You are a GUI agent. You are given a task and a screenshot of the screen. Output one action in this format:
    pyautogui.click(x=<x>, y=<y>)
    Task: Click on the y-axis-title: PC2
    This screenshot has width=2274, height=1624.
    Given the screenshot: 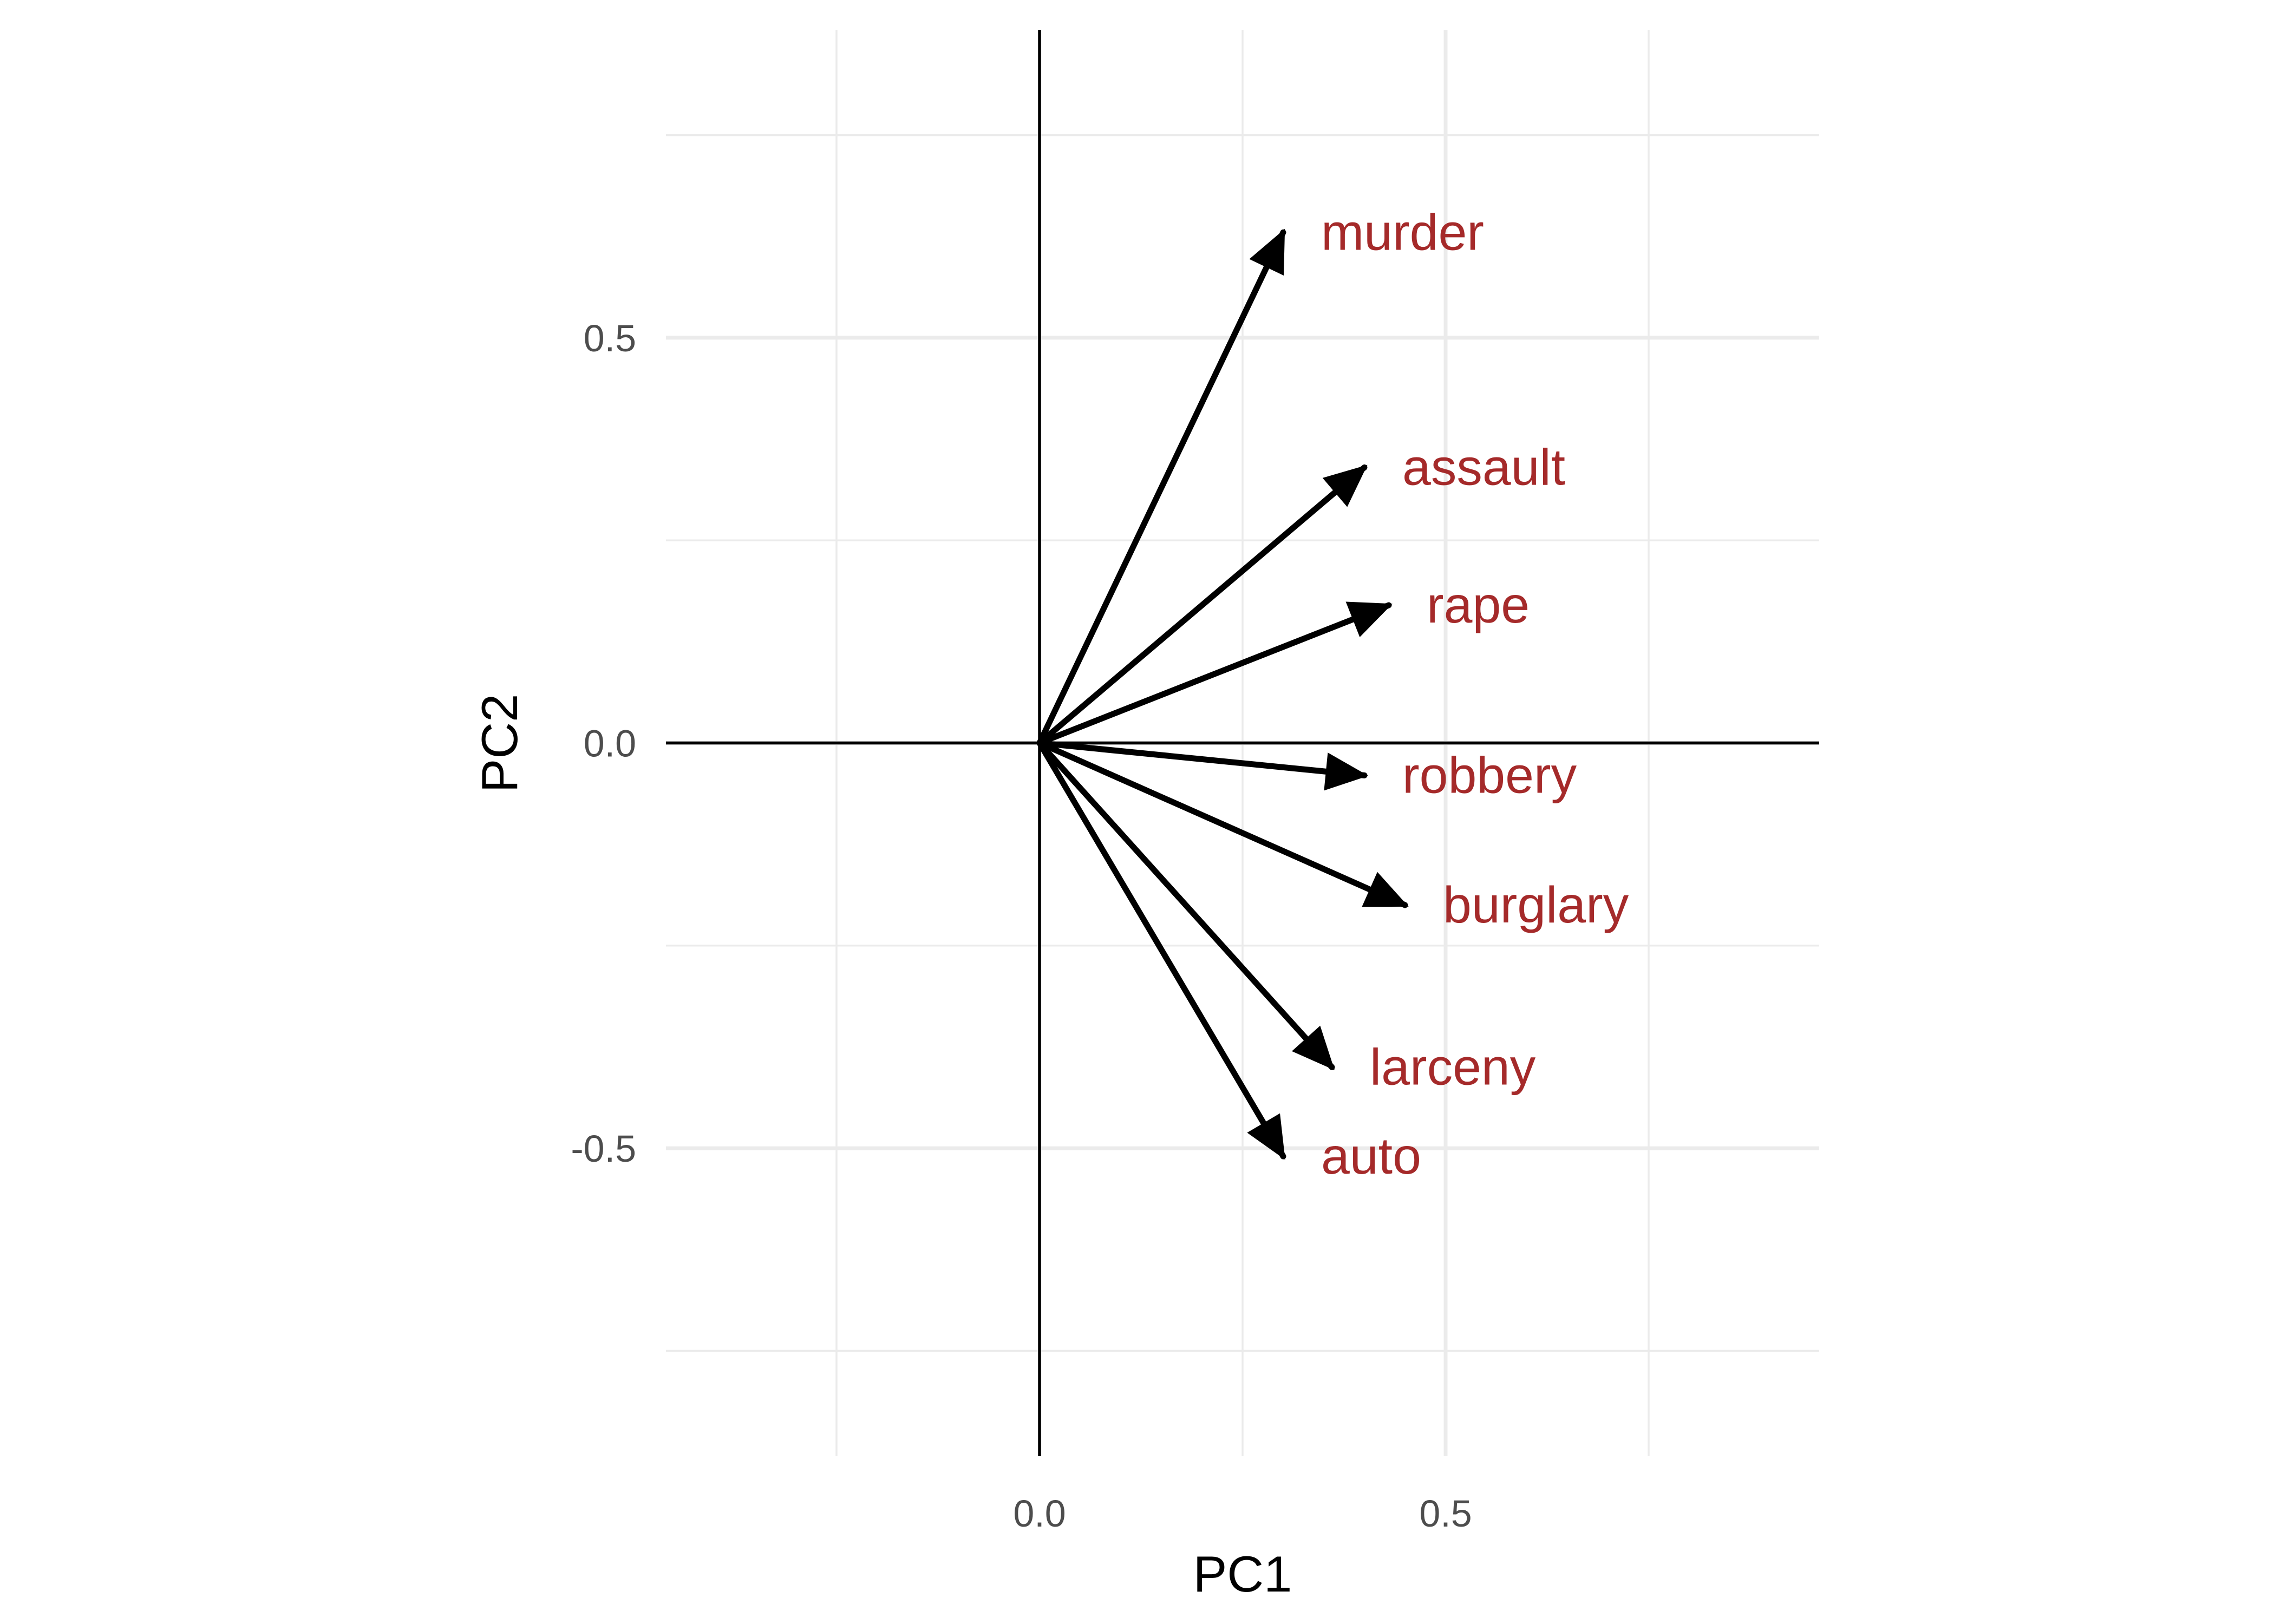 What is the action you would take?
    pyautogui.click(x=500, y=743)
    